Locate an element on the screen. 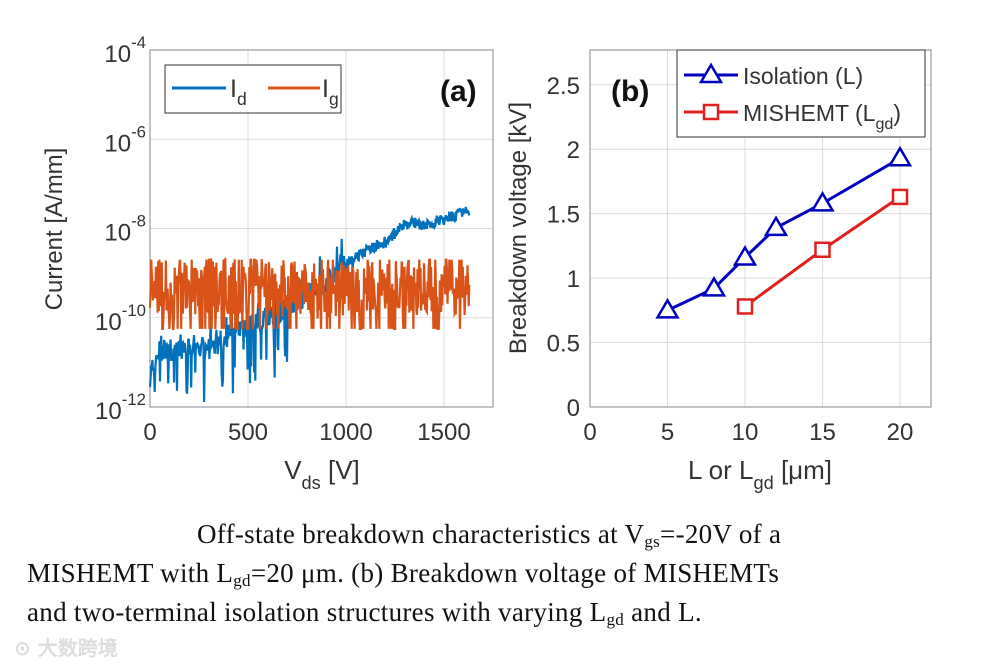  label-part: d is located at coordinates (242, 99).